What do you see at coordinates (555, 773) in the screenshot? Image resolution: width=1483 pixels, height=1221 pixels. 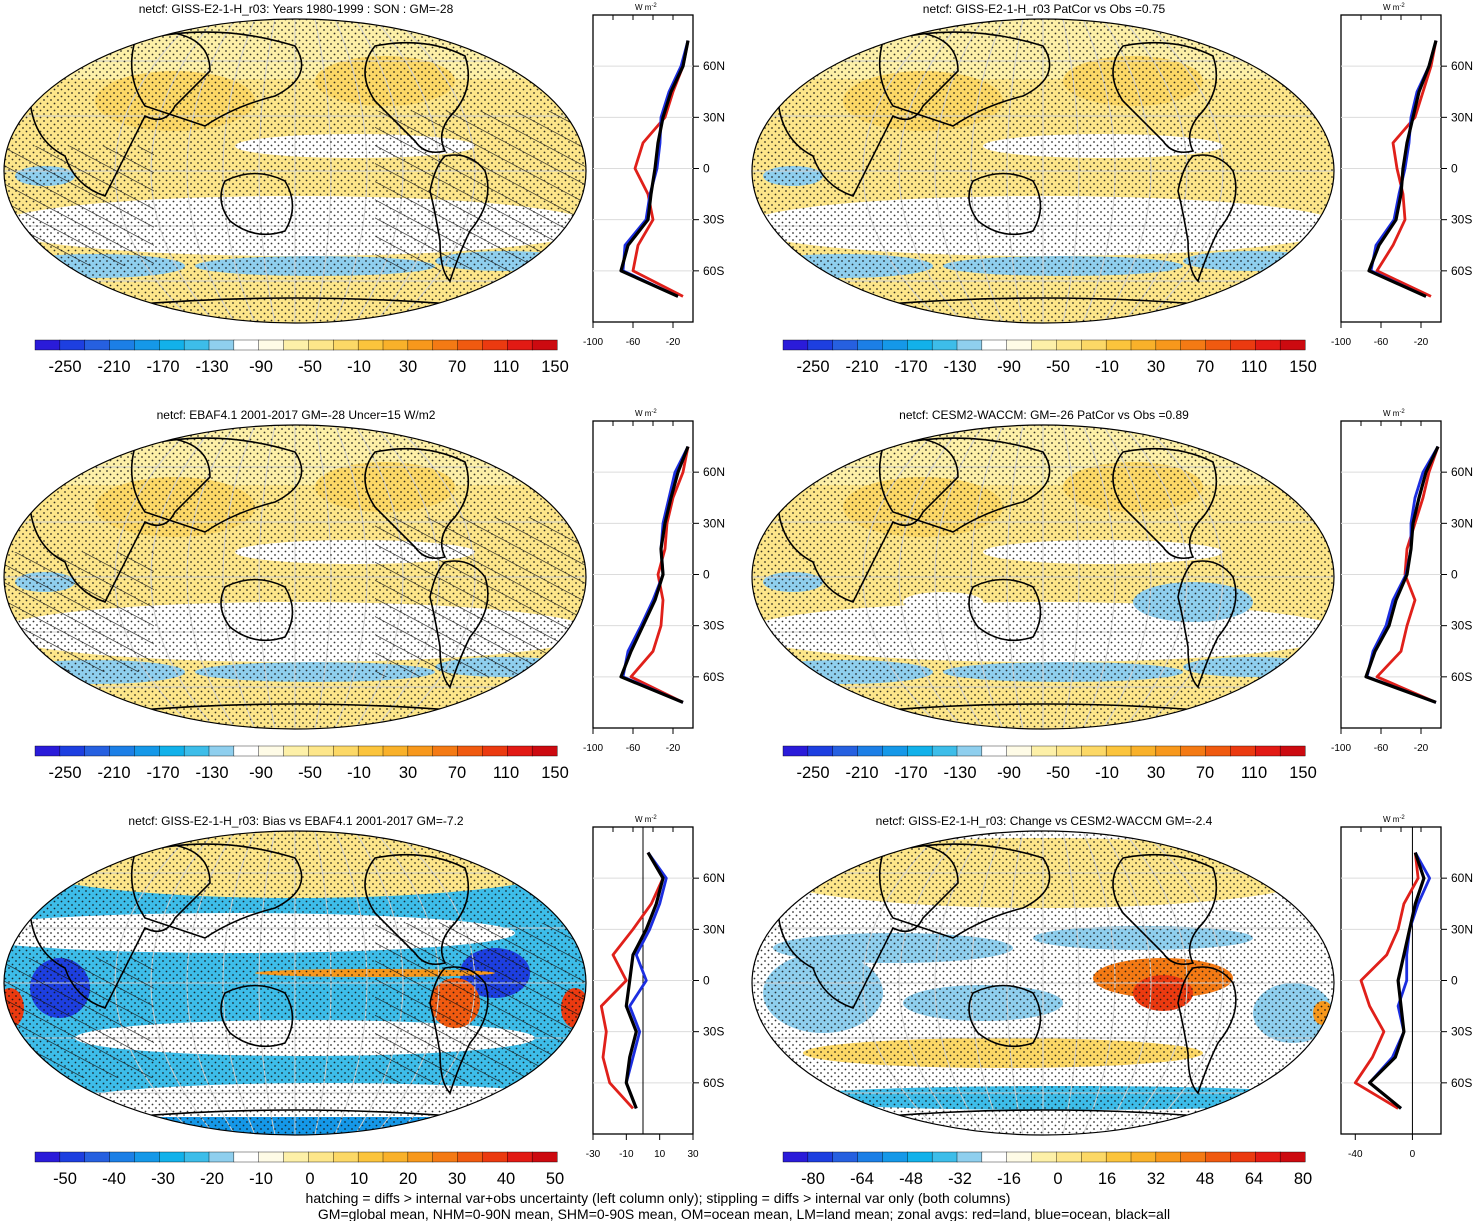 I see `colorbar-label: 150` at bounding box center [555, 773].